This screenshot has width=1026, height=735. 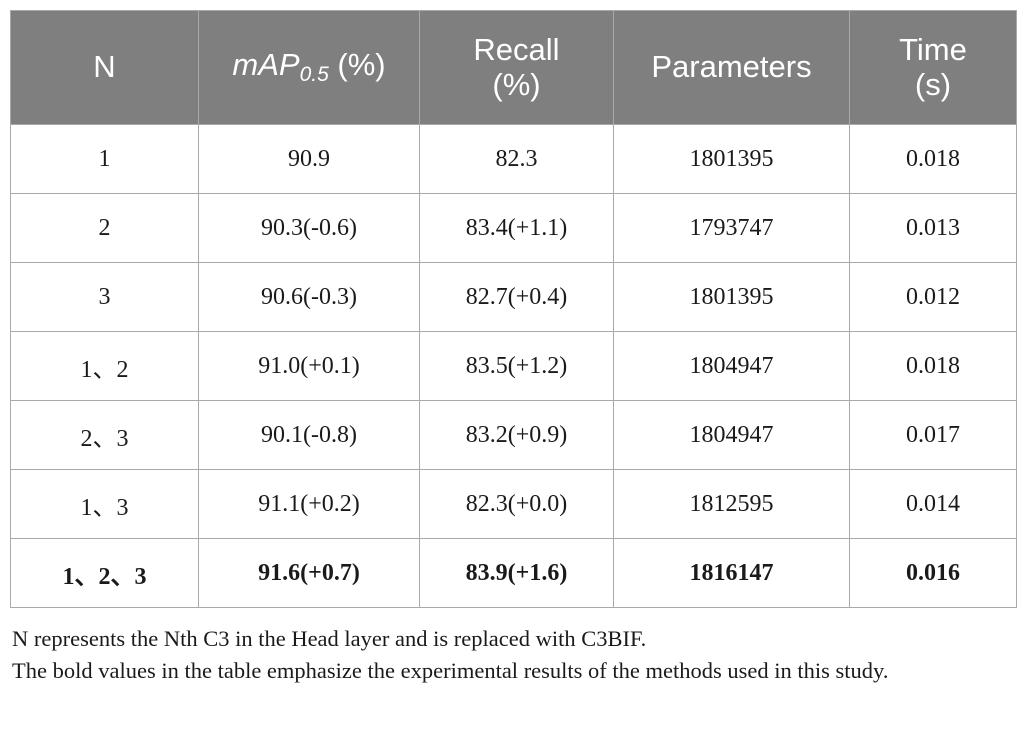 What do you see at coordinates (104, 228) in the screenshot?
I see `cell-n: 2` at bounding box center [104, 228].